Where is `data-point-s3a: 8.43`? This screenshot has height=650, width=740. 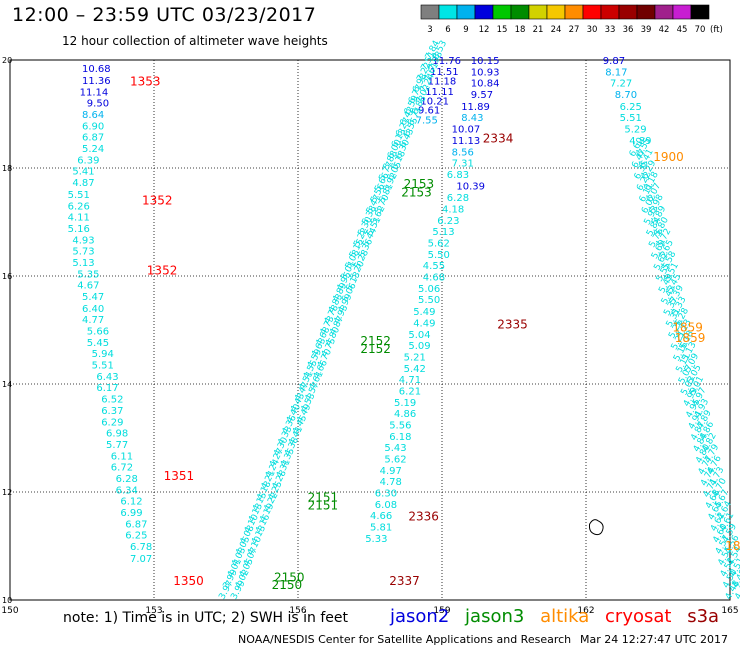 data-point-s3a: 8.43 is located at coordinates (472, 118).